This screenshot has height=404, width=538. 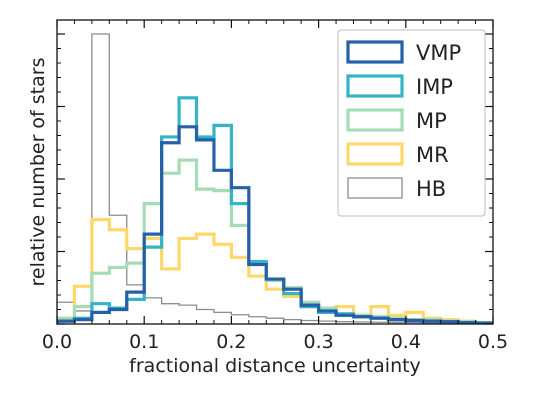 I want to click on x-tick-label: 0.2, so click(x=231, y=342).